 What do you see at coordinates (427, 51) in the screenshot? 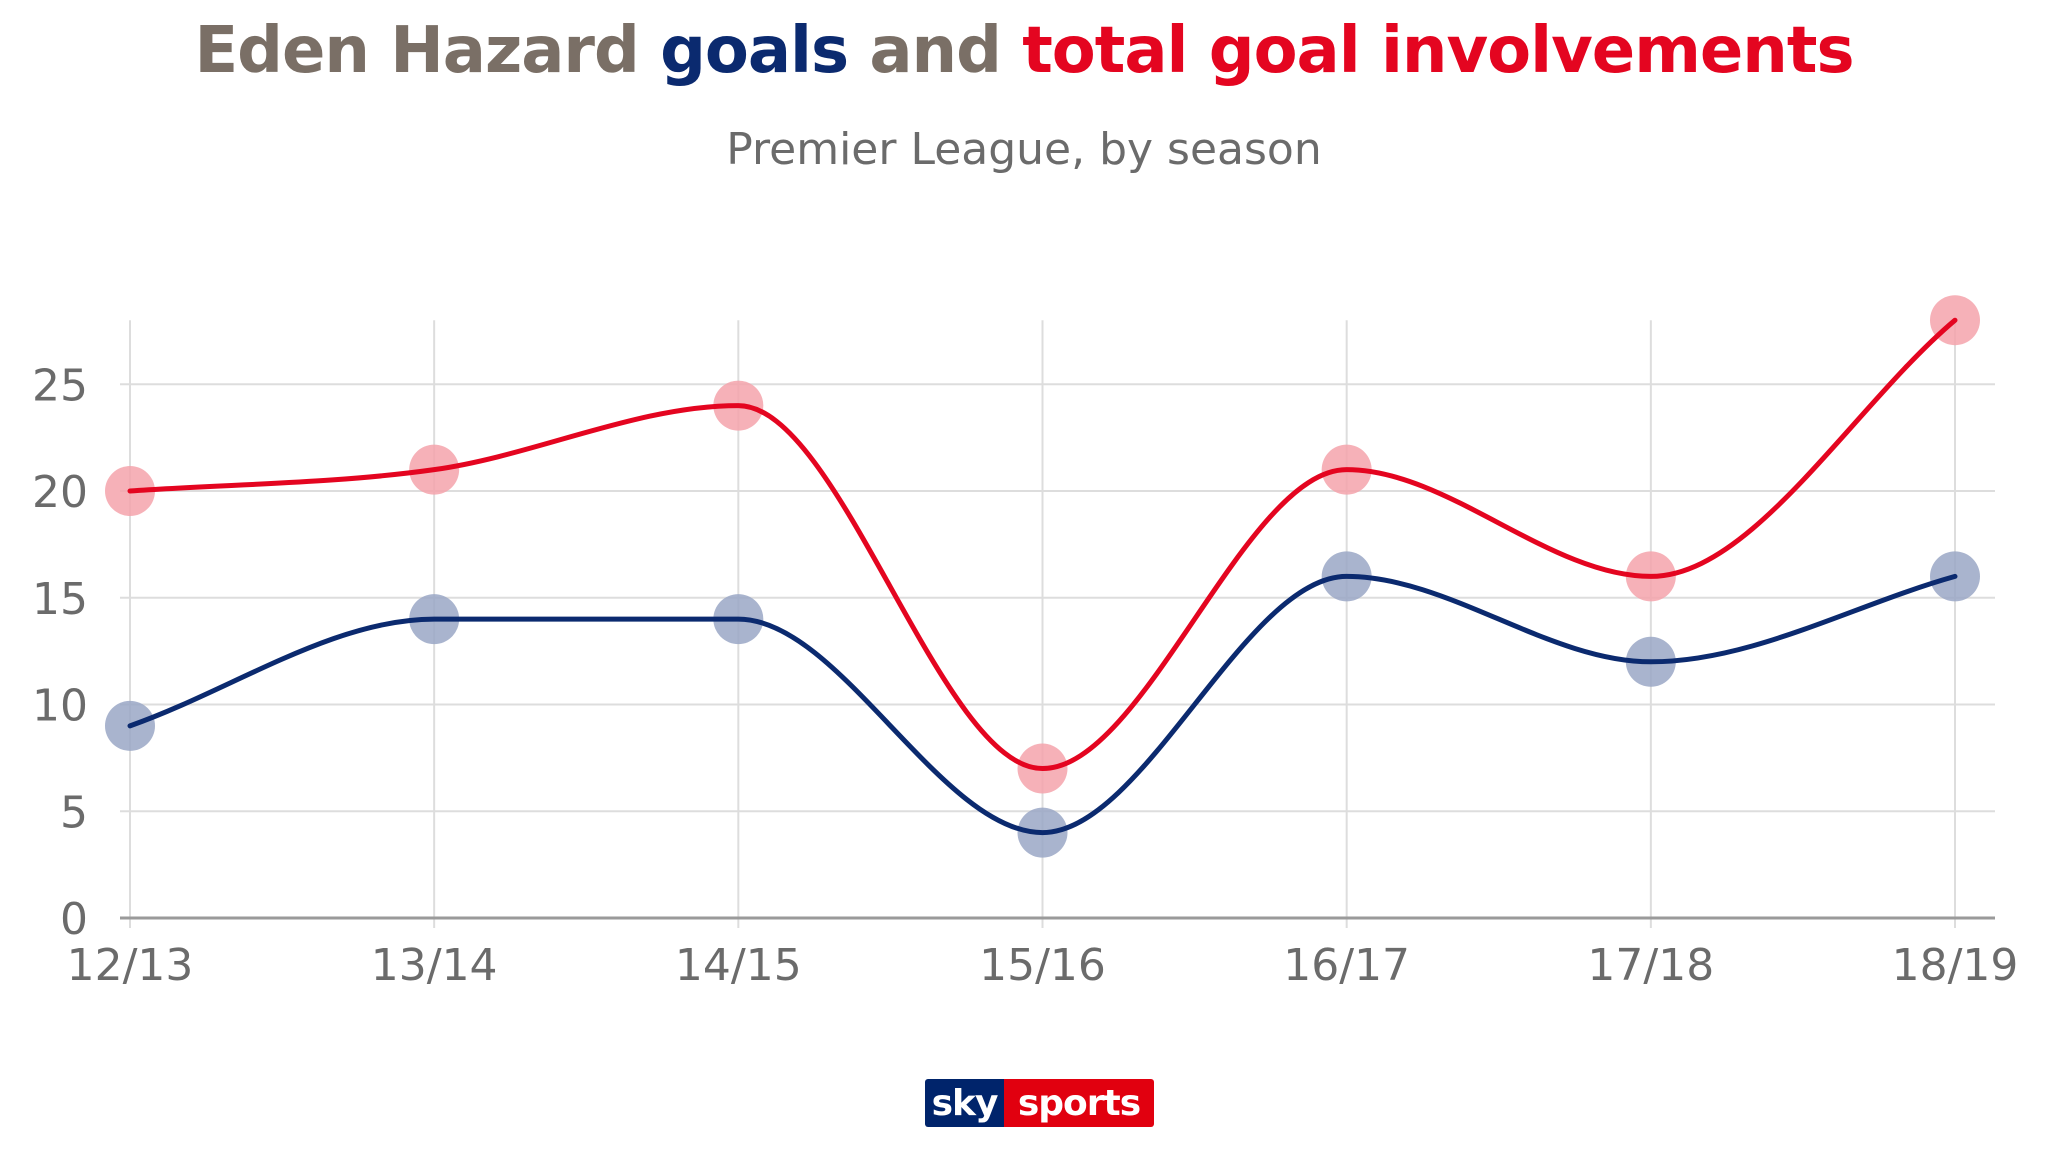
I see `title-part-name: Eden Hazard` at bounding box center [427, 51].